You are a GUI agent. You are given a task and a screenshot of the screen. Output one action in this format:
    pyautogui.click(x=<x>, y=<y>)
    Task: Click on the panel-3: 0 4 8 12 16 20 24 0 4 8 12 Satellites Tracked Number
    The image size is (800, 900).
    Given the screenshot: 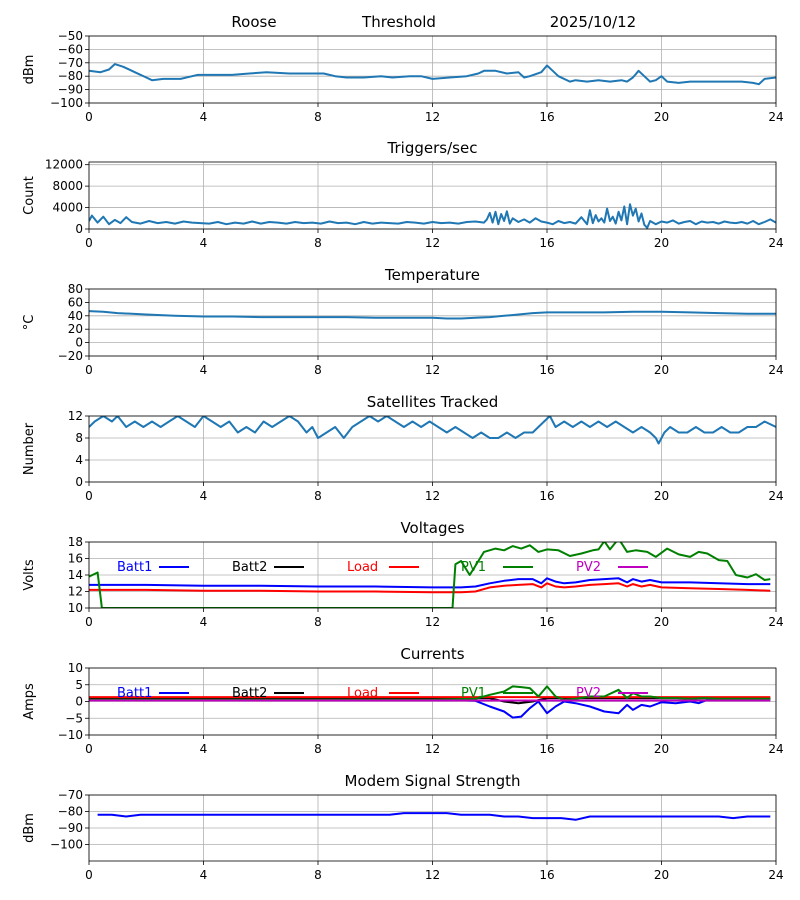 What is the action you would take?
    pyautogui.click(x=403, y=448)
    